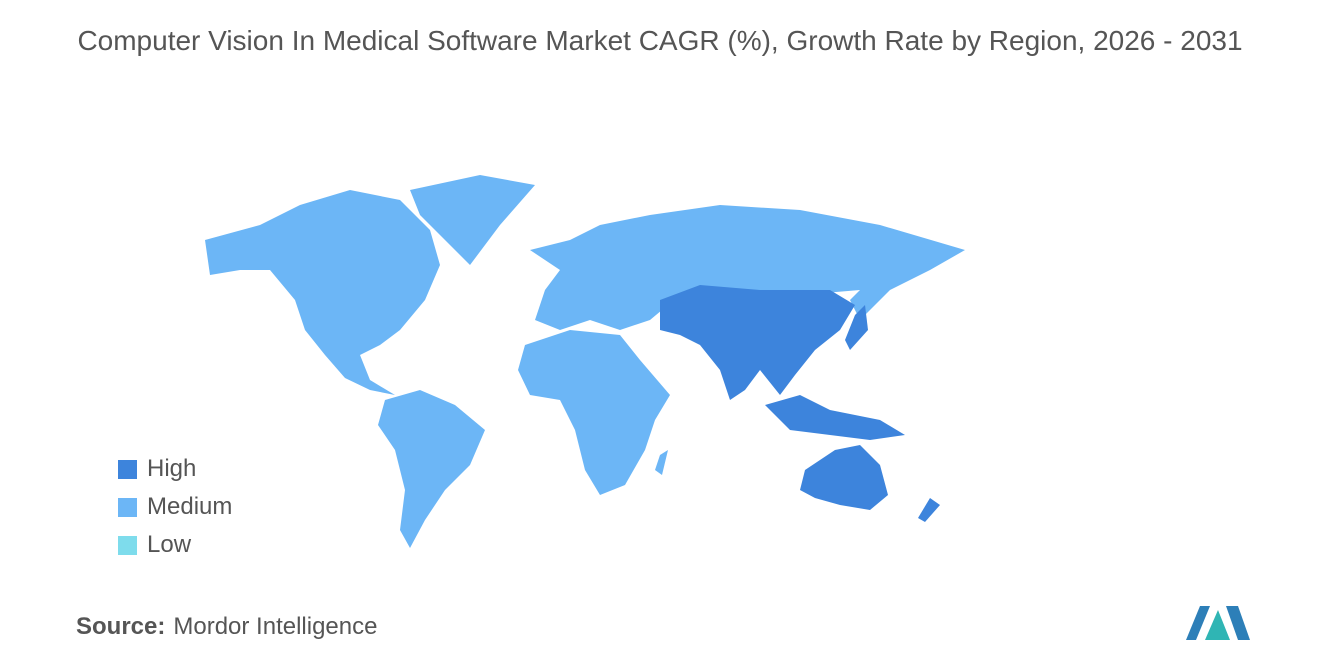 The height and width of the screenshot is (665, 1320). What do you see at coordinates (172, 468) in the screenshot?
I see `legend-label: High` at bounding box center [172, 468].